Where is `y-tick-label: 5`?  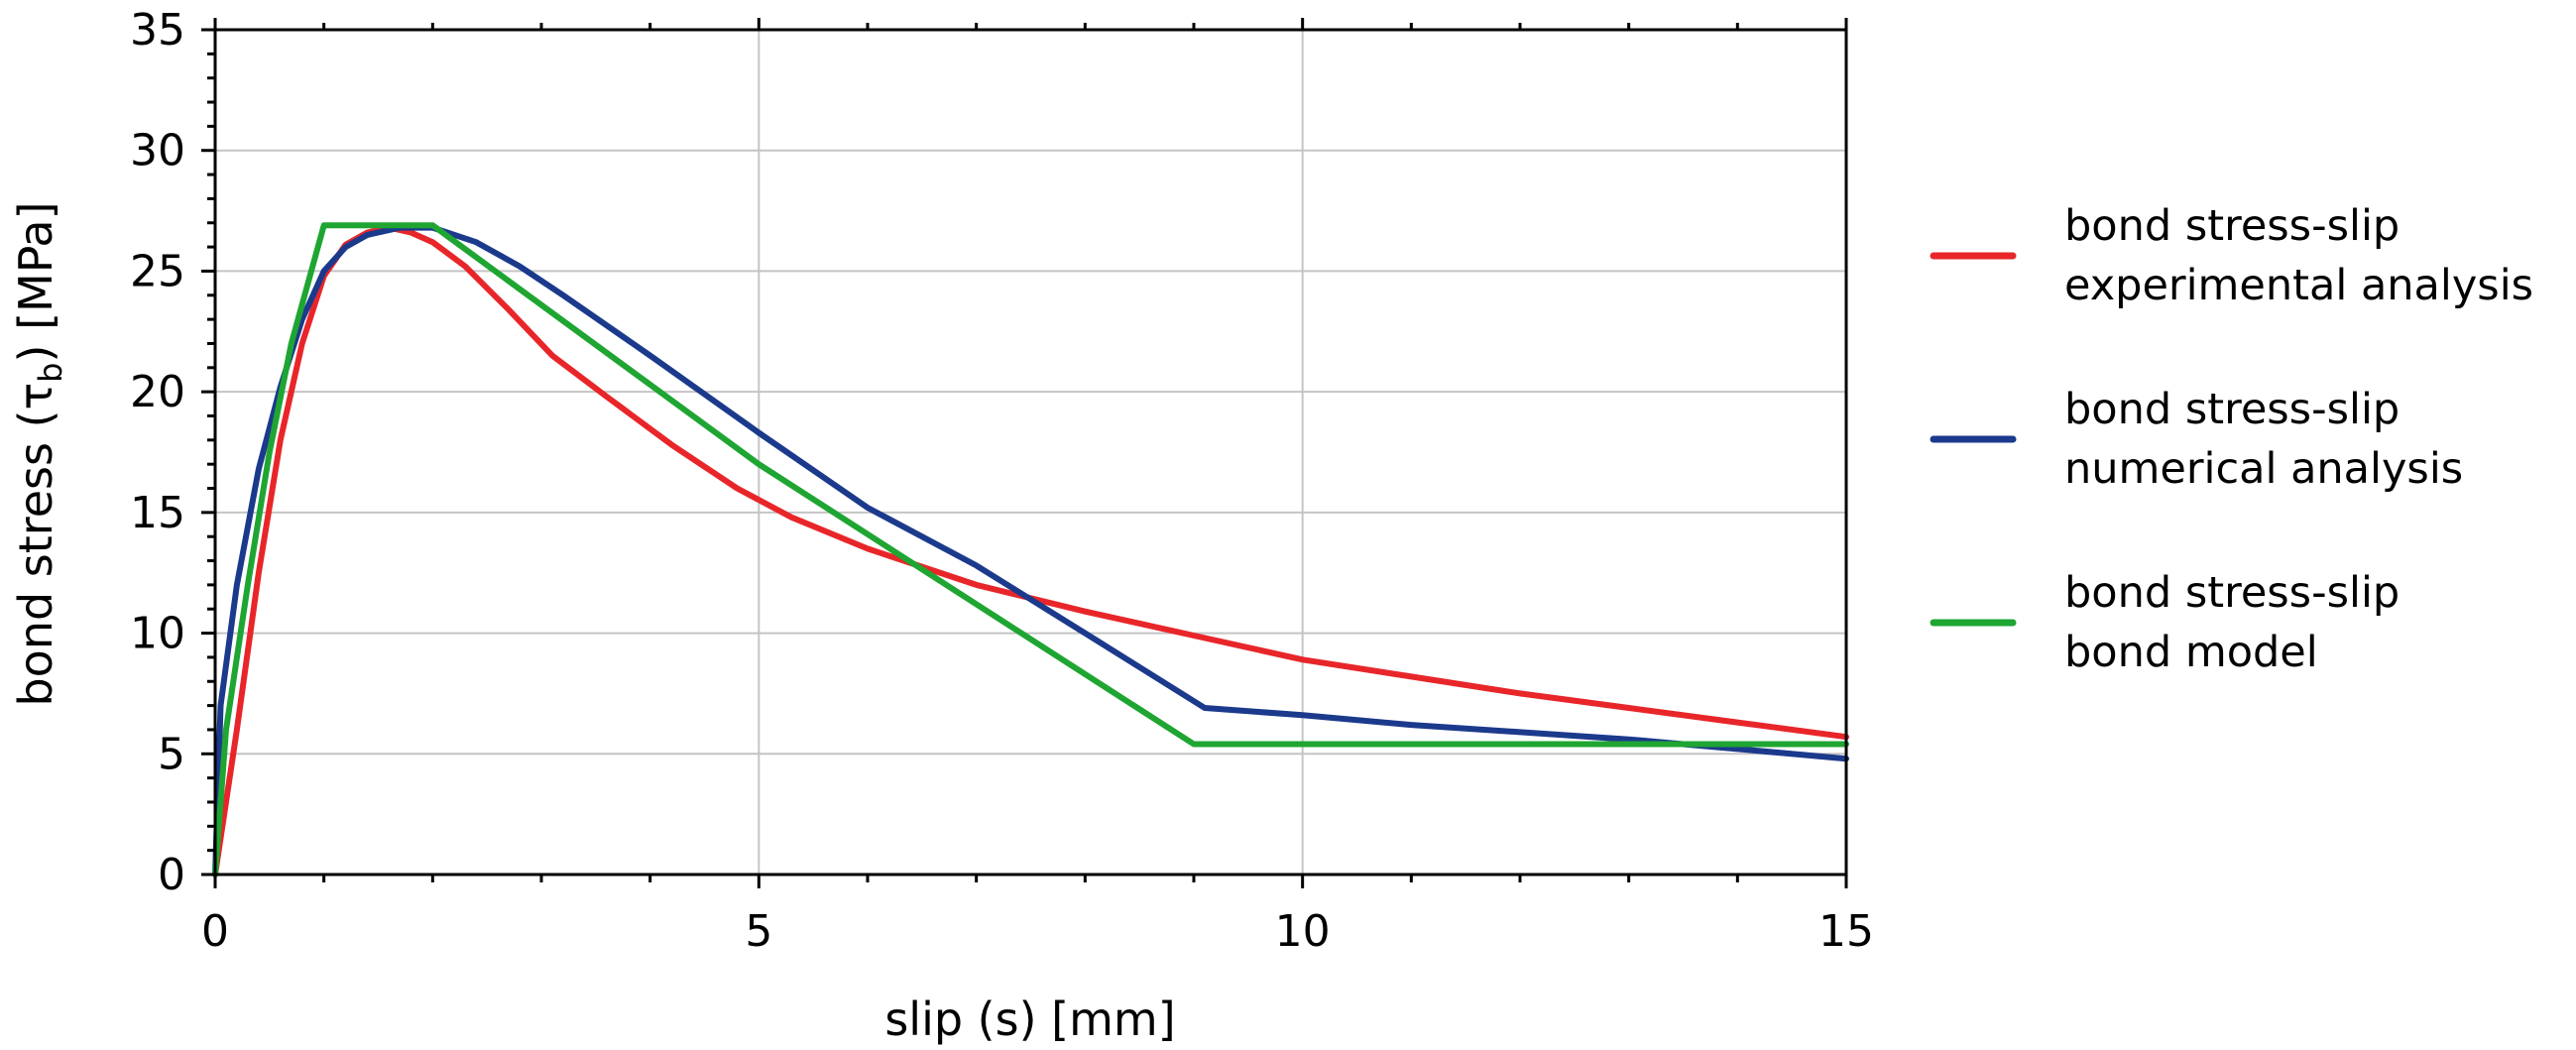
y-tick-label: 5 is located at coordinates (172, 754).